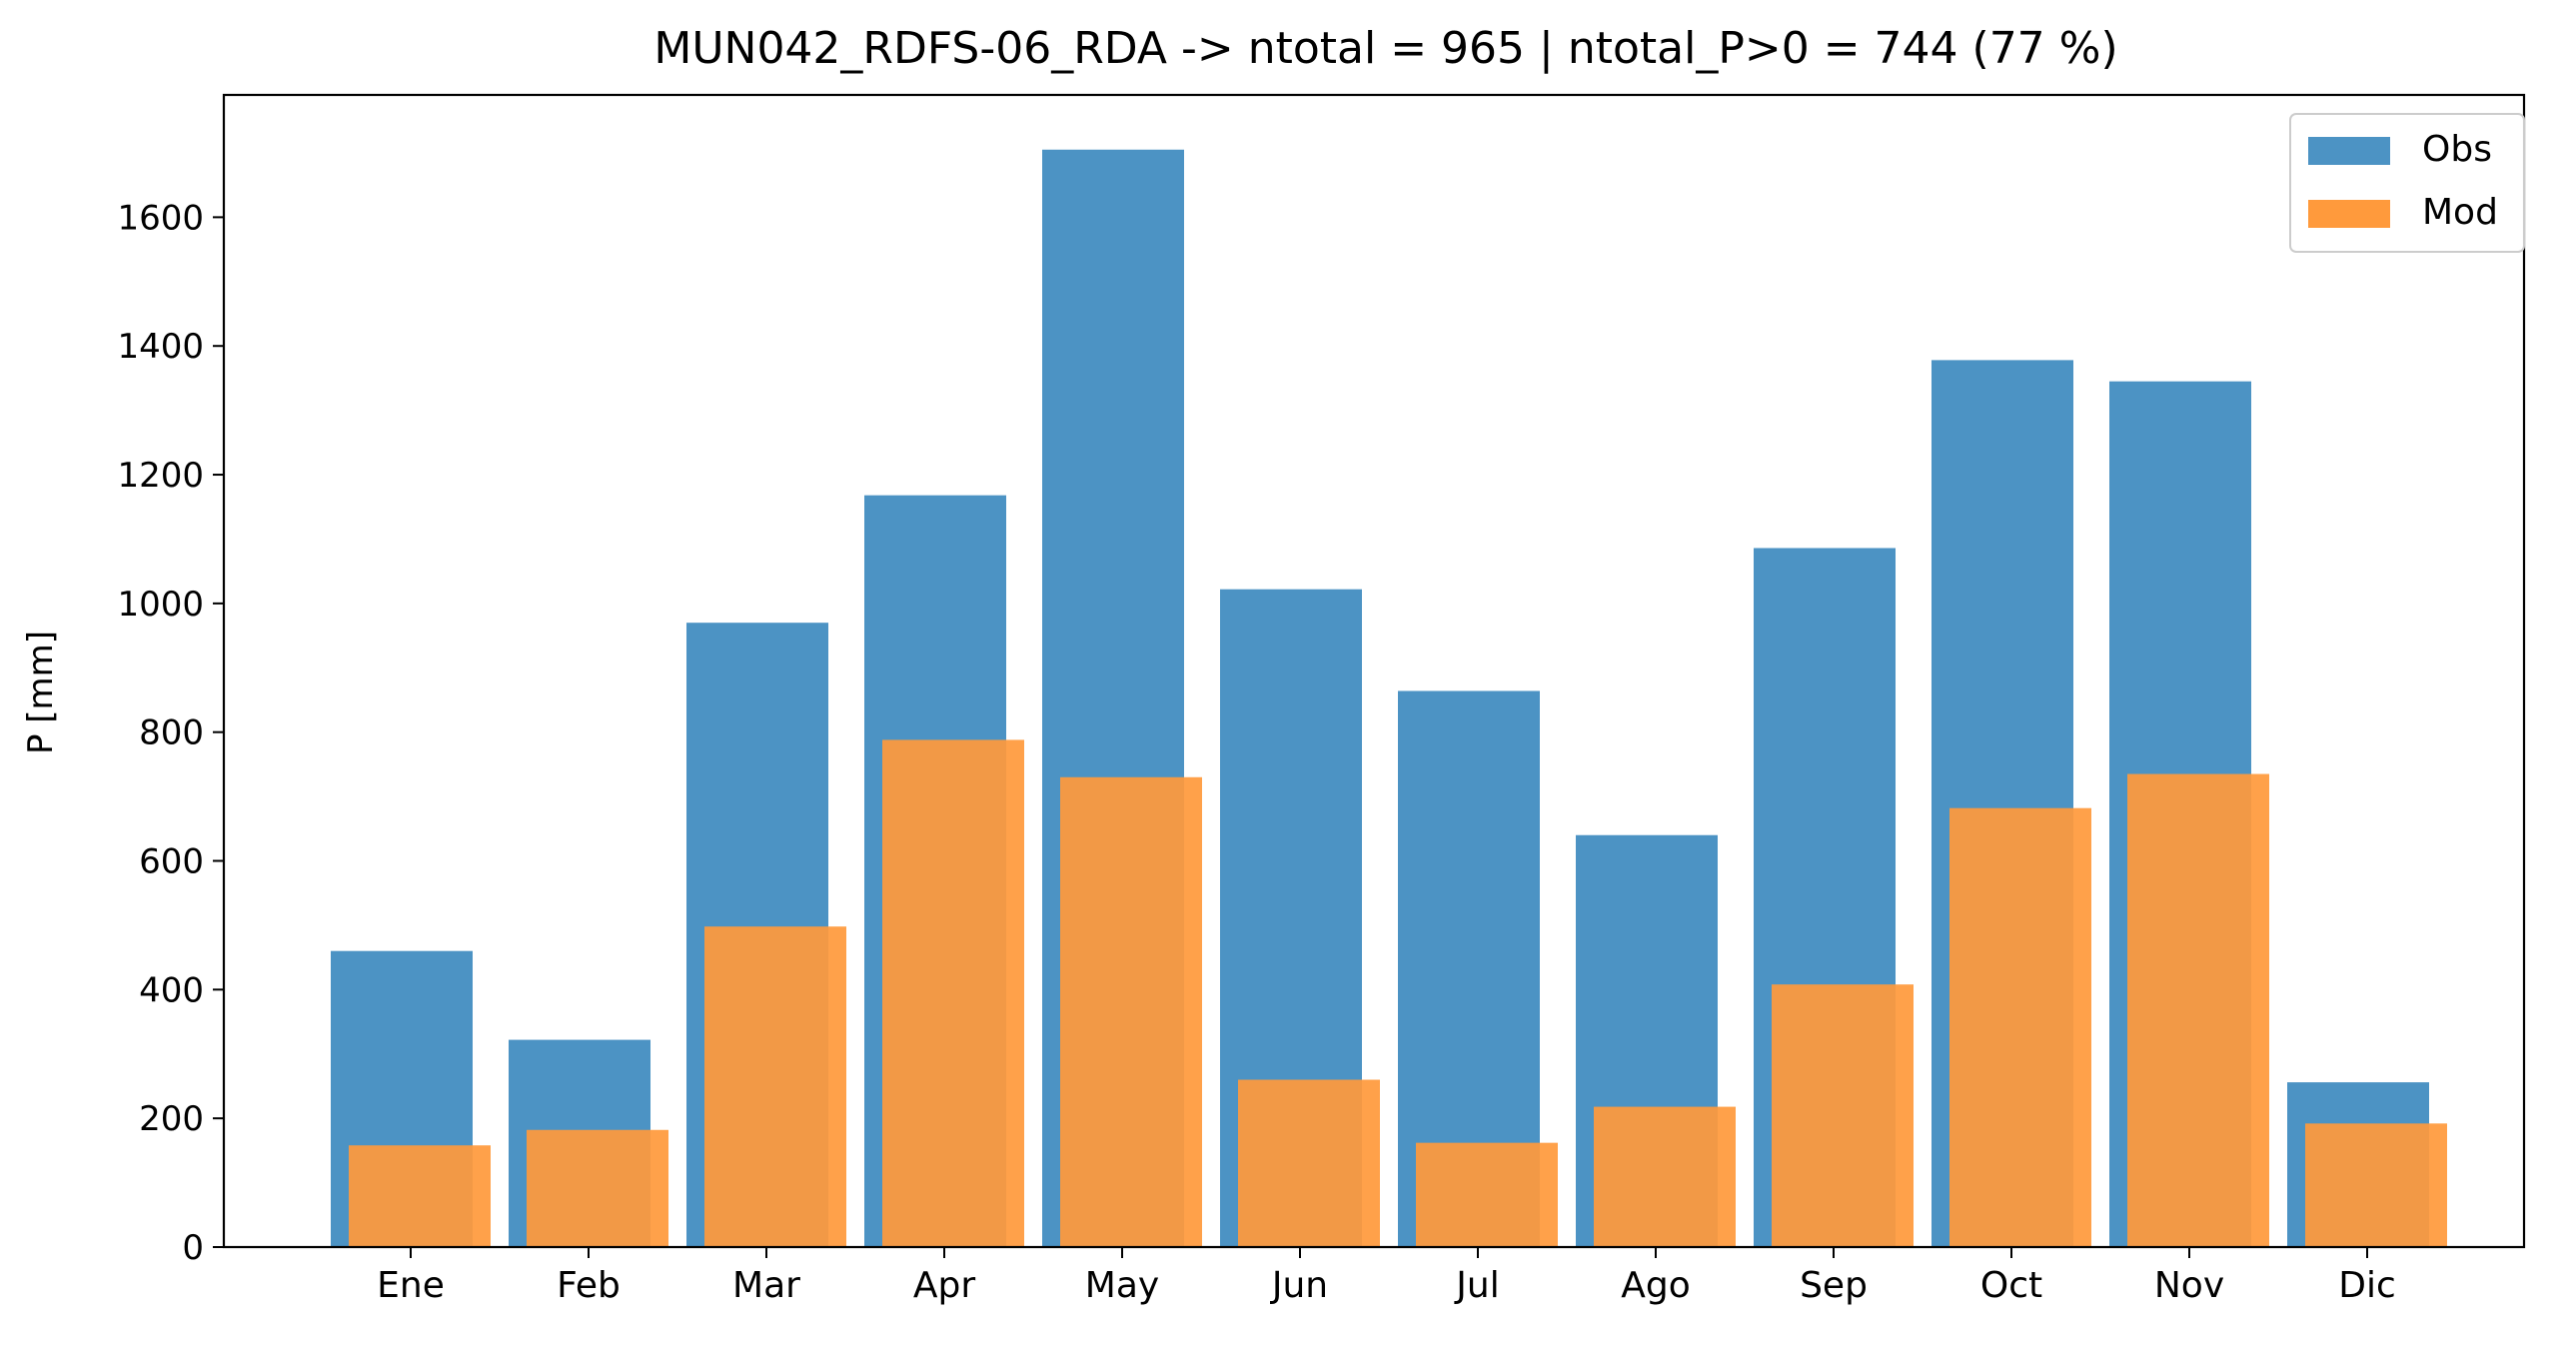 This screenshot has width=2576, height=1348. I want to click on x-axis: Ene Feb Mar Apr May Jun Jul Ago Sep Oct Nov Dic, so click(1386, 1276).